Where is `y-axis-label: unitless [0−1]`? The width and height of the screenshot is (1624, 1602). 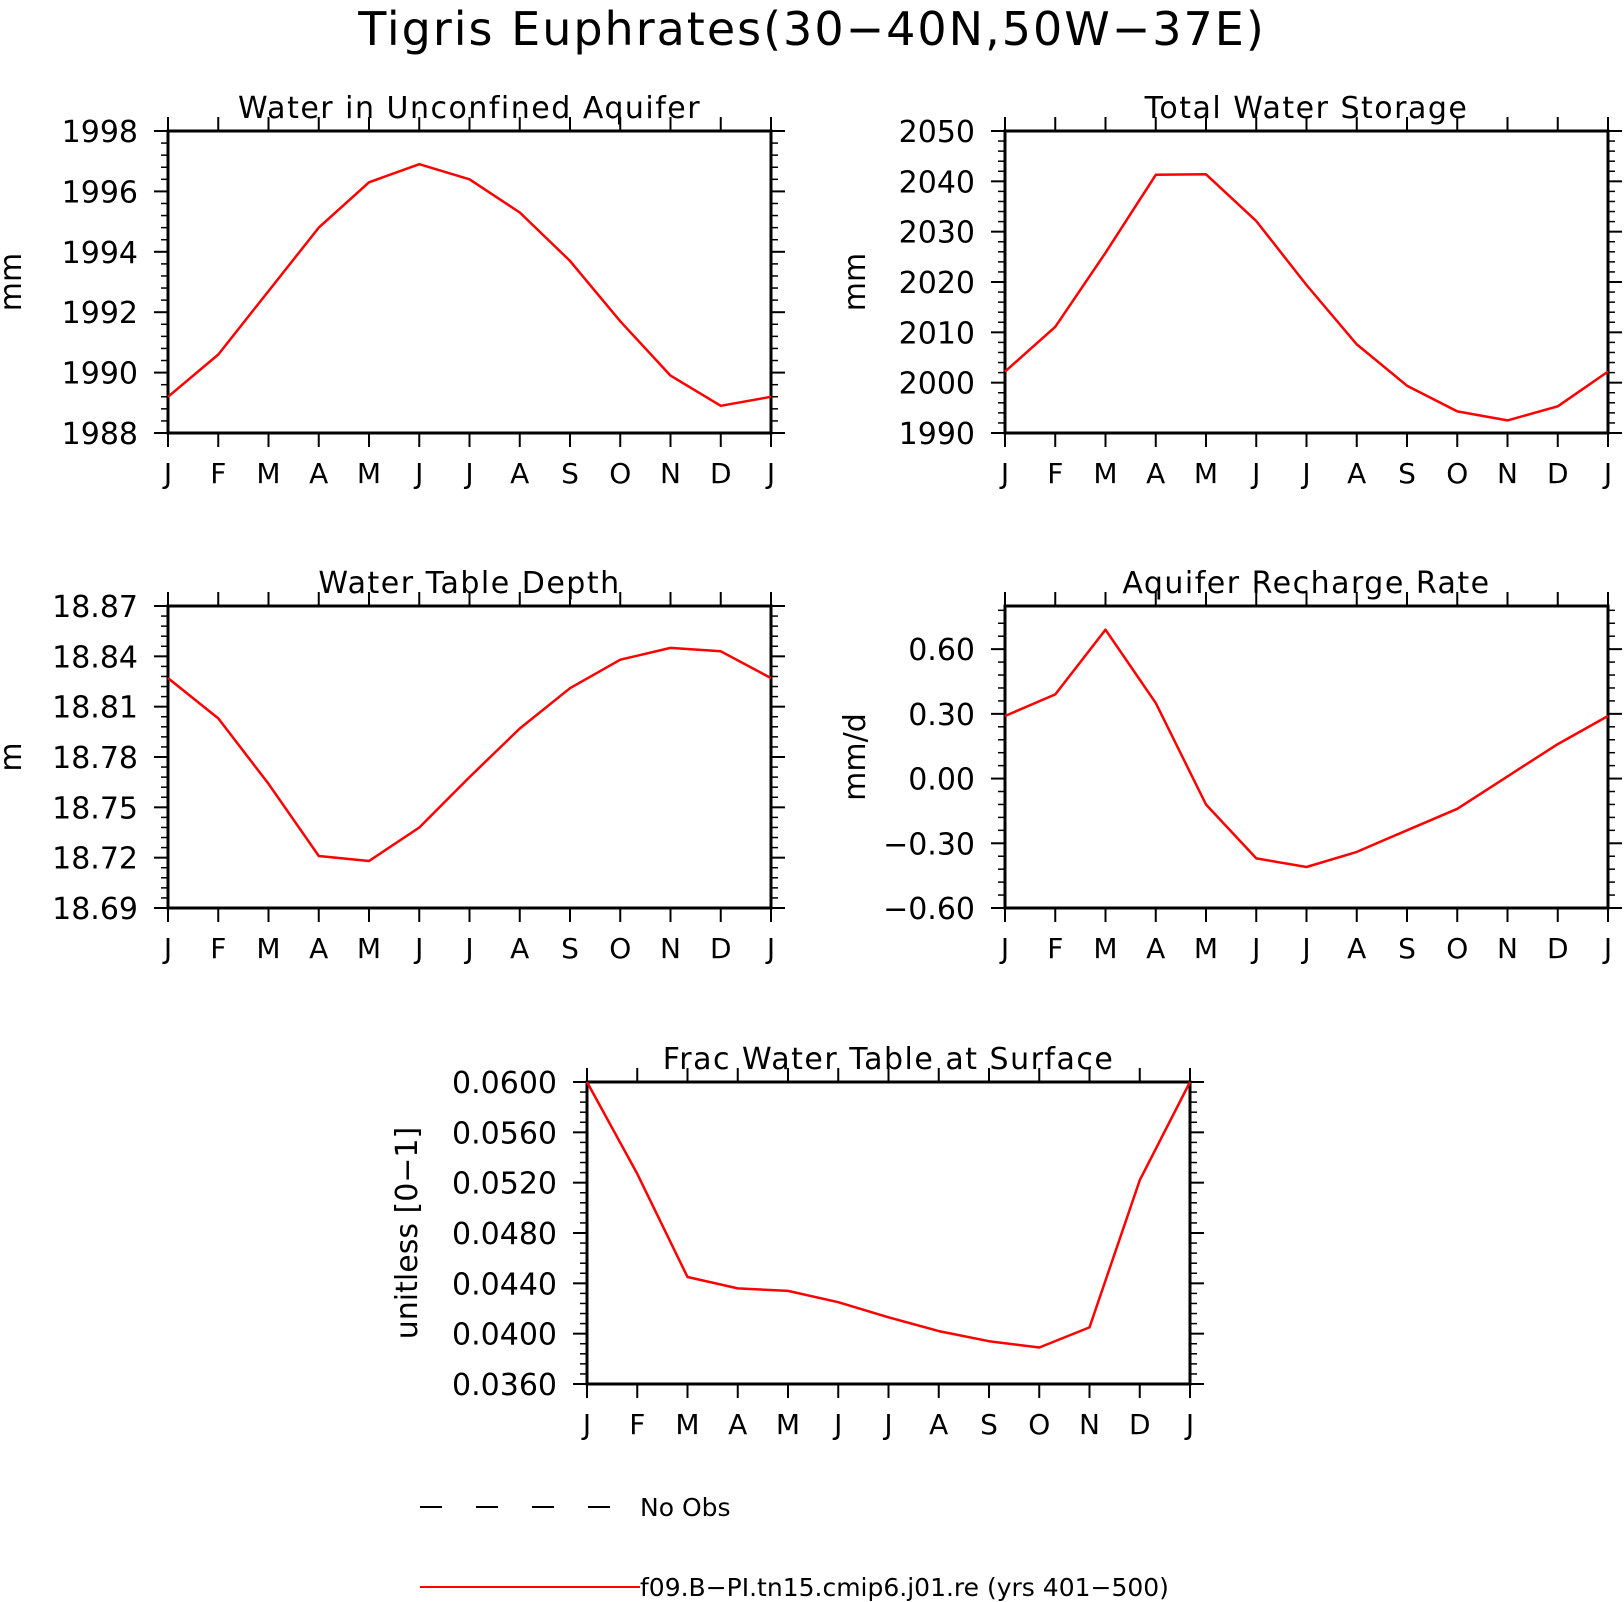 y-axis-label: unitless [0−1] is located at coordinates (407, 1233).